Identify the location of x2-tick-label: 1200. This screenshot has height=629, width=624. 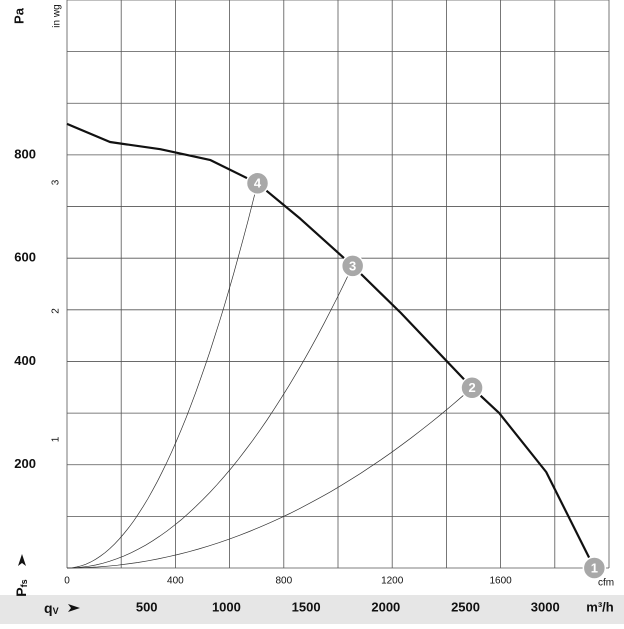
(392, 581).